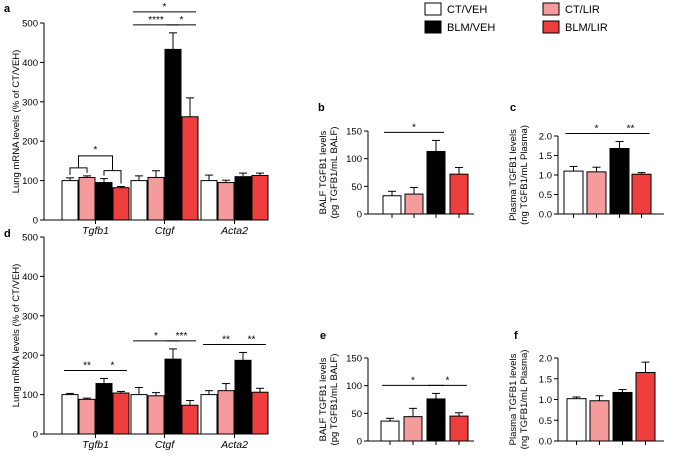 Image resolution: width=685 pixels, height=459 pixels. I want to click on y-axis-label-units: (ng TGFB1/mL Plasma), so click(524, 175).